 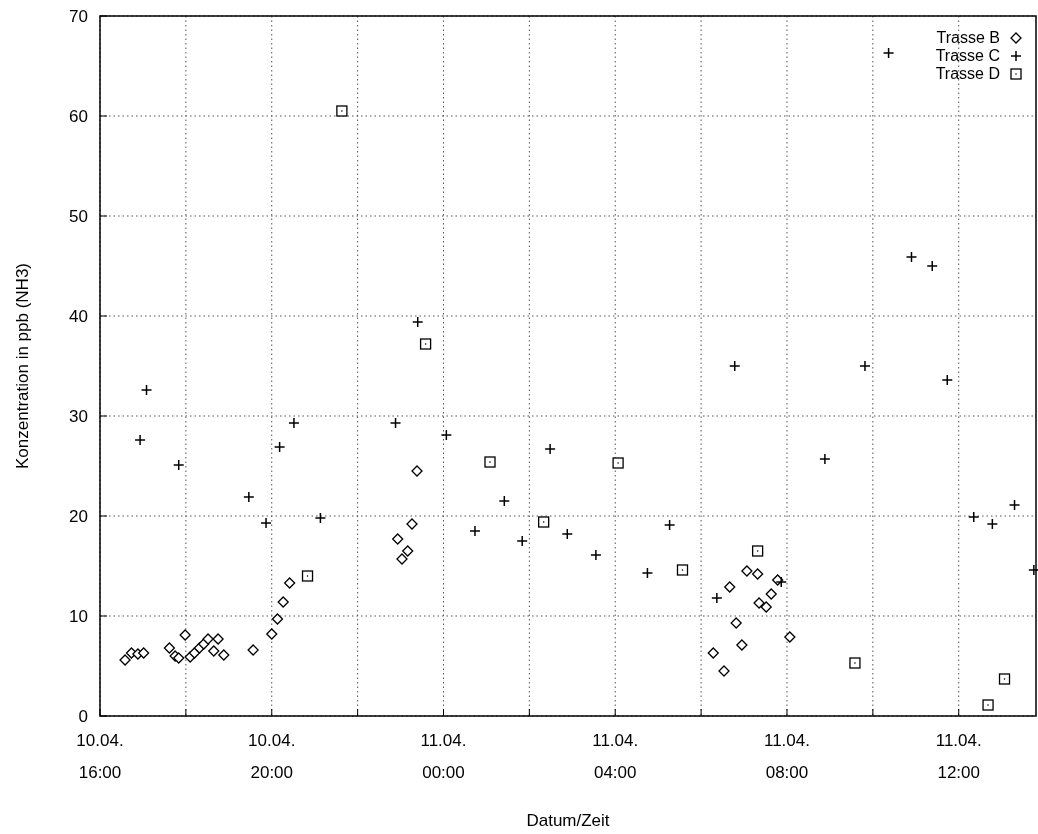 What do you see at coordinates (22, 366) in the screenshot?
I see `y-axis-title: Konzentration in ppb (NH3)` at bounding box center [22, 366].